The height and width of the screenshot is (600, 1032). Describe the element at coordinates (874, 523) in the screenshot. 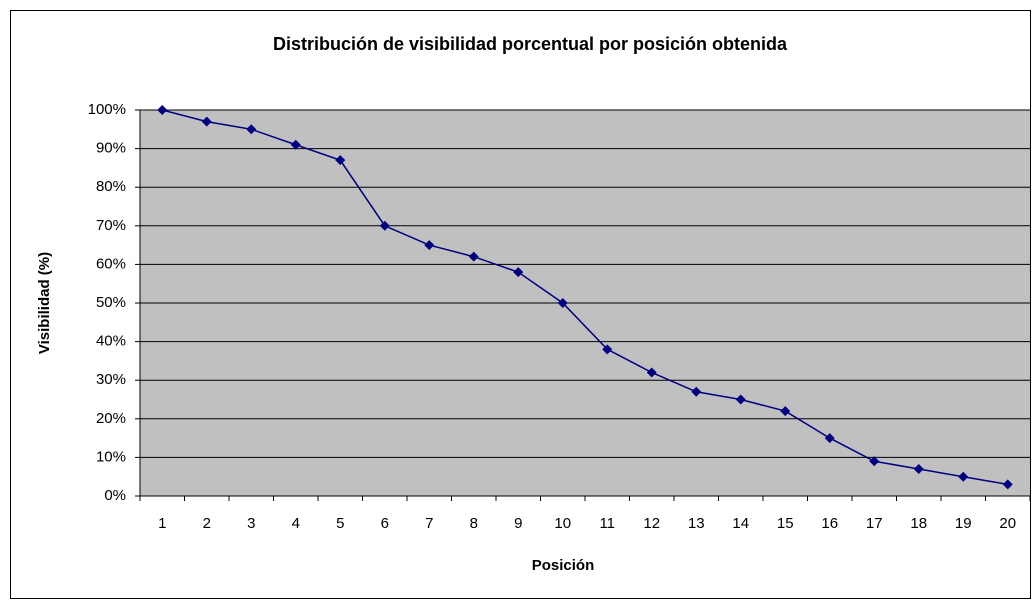

I see `x-tick-label: 17` at that location.